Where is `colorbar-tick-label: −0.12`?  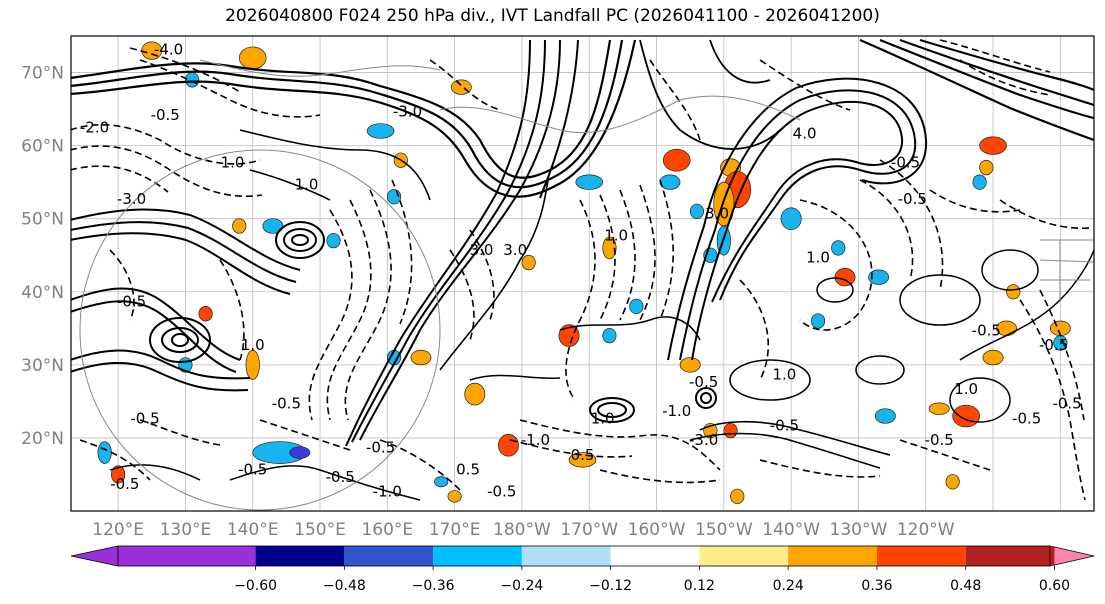 colorbar-tick-label: −0.12 is located at coordinates (610, 586).